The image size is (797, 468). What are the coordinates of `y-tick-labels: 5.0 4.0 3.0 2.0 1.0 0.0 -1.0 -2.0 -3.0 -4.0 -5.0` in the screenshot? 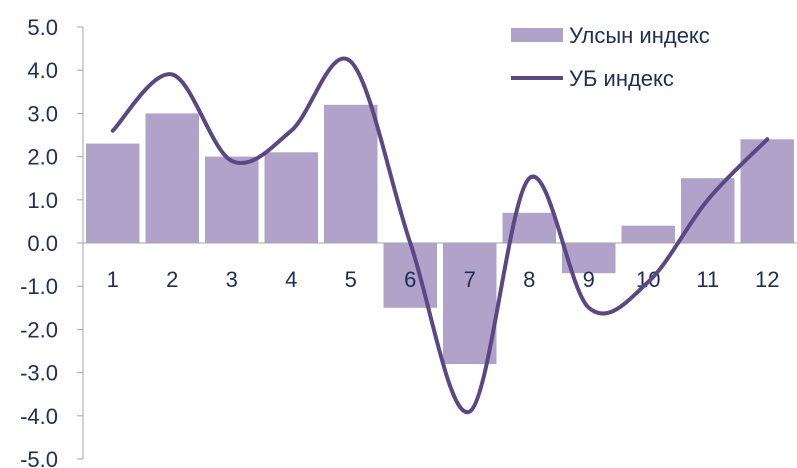 It's located at (39, 241).